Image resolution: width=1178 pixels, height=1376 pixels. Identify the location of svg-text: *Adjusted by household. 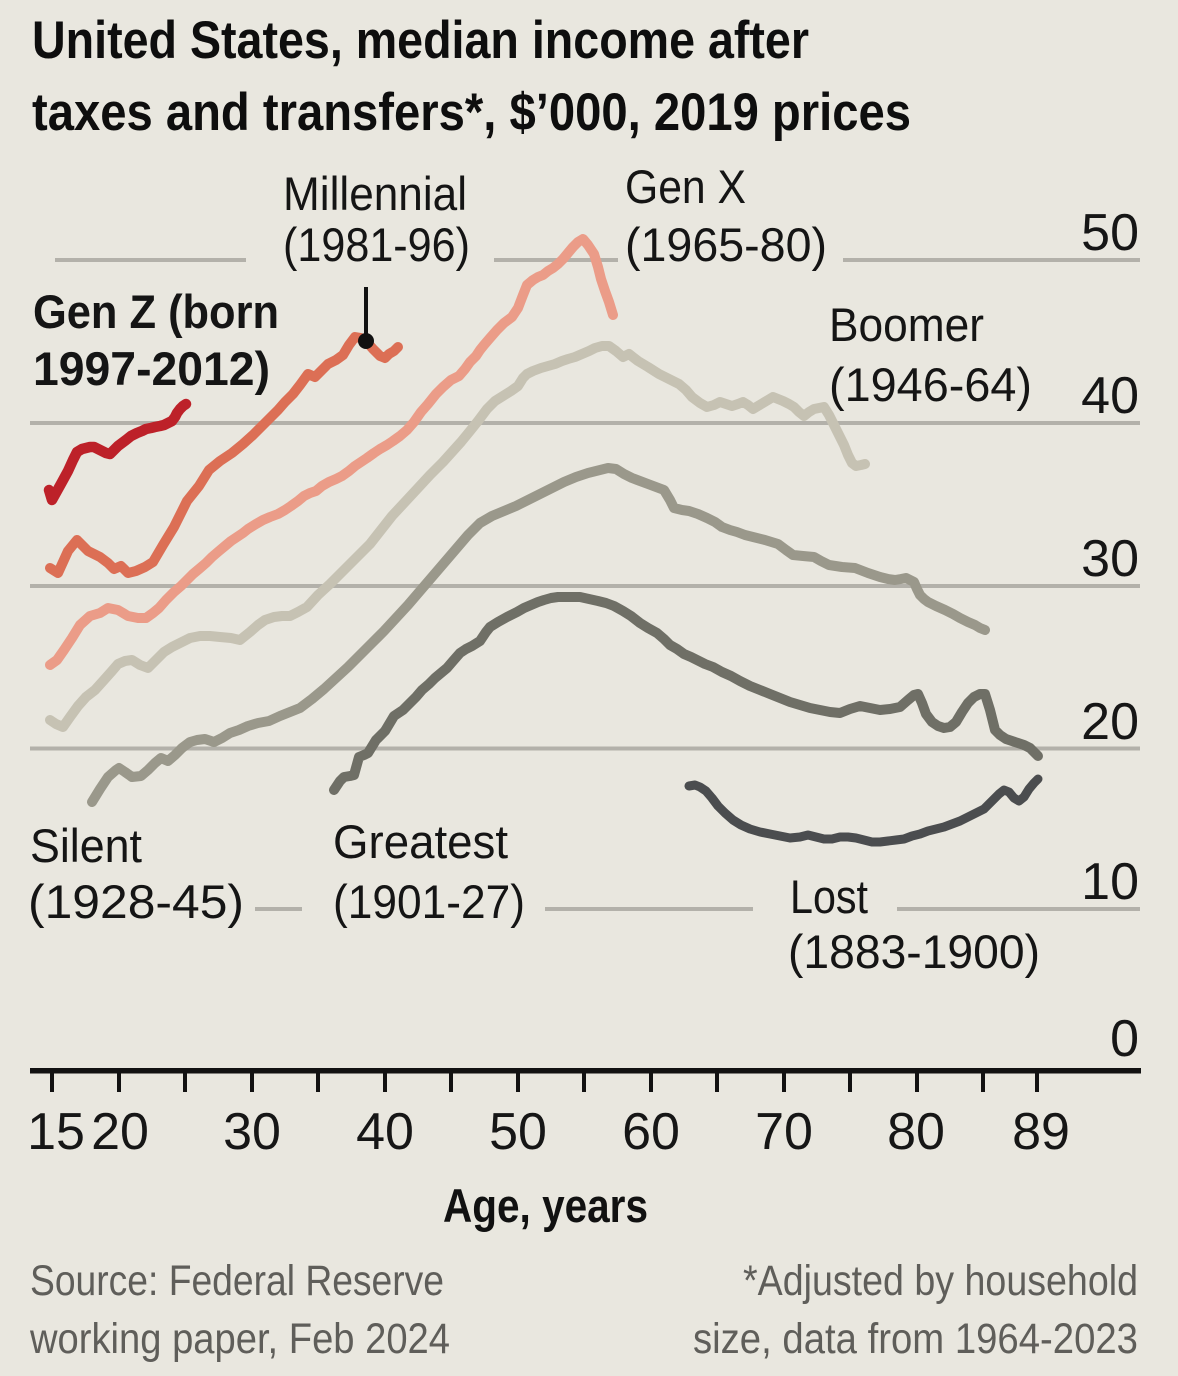
(940, 1281).